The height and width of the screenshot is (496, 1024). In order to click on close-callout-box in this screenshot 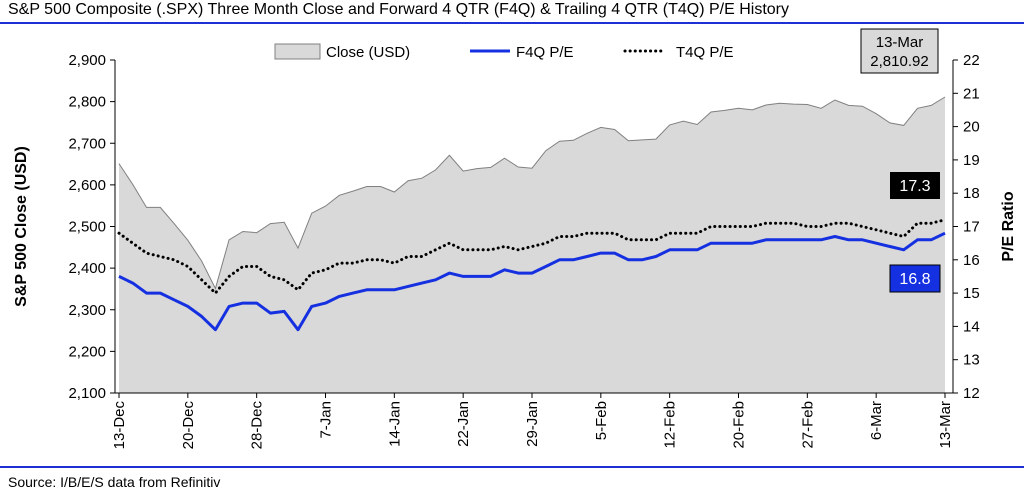, I will do `click(899, 51)`.